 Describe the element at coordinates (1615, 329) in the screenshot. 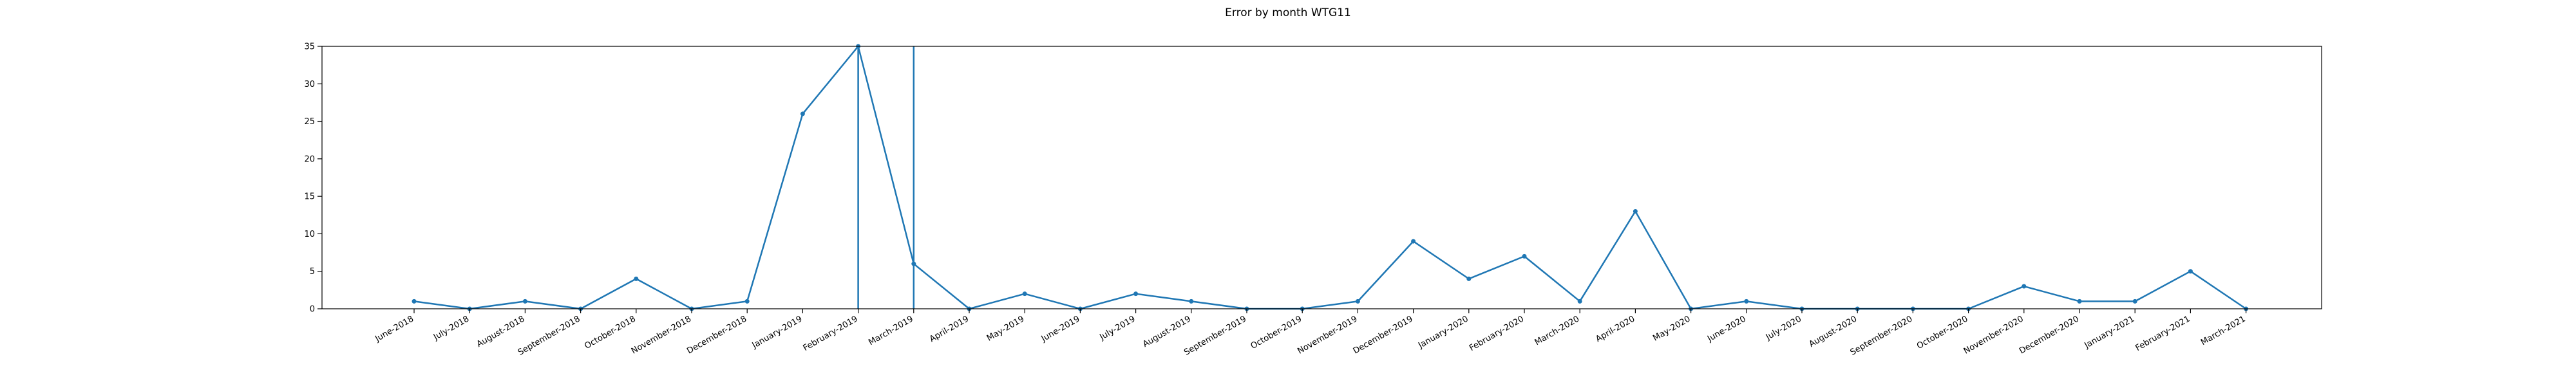

I see `x-tick-label: April-2020` at that location.